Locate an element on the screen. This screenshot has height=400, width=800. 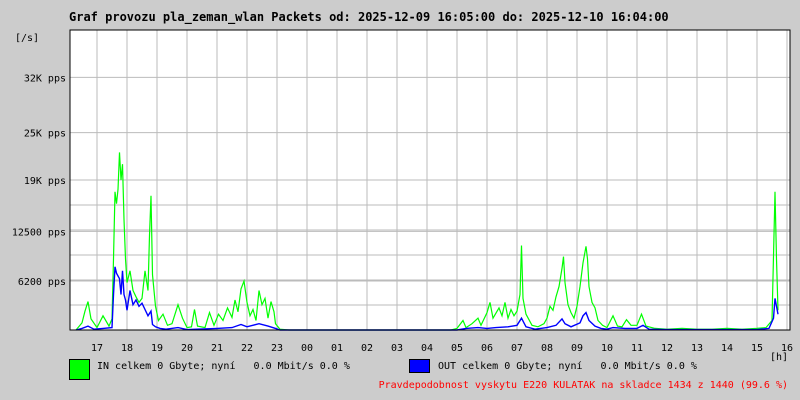
series-out-line is located at coordinates (427, 298).